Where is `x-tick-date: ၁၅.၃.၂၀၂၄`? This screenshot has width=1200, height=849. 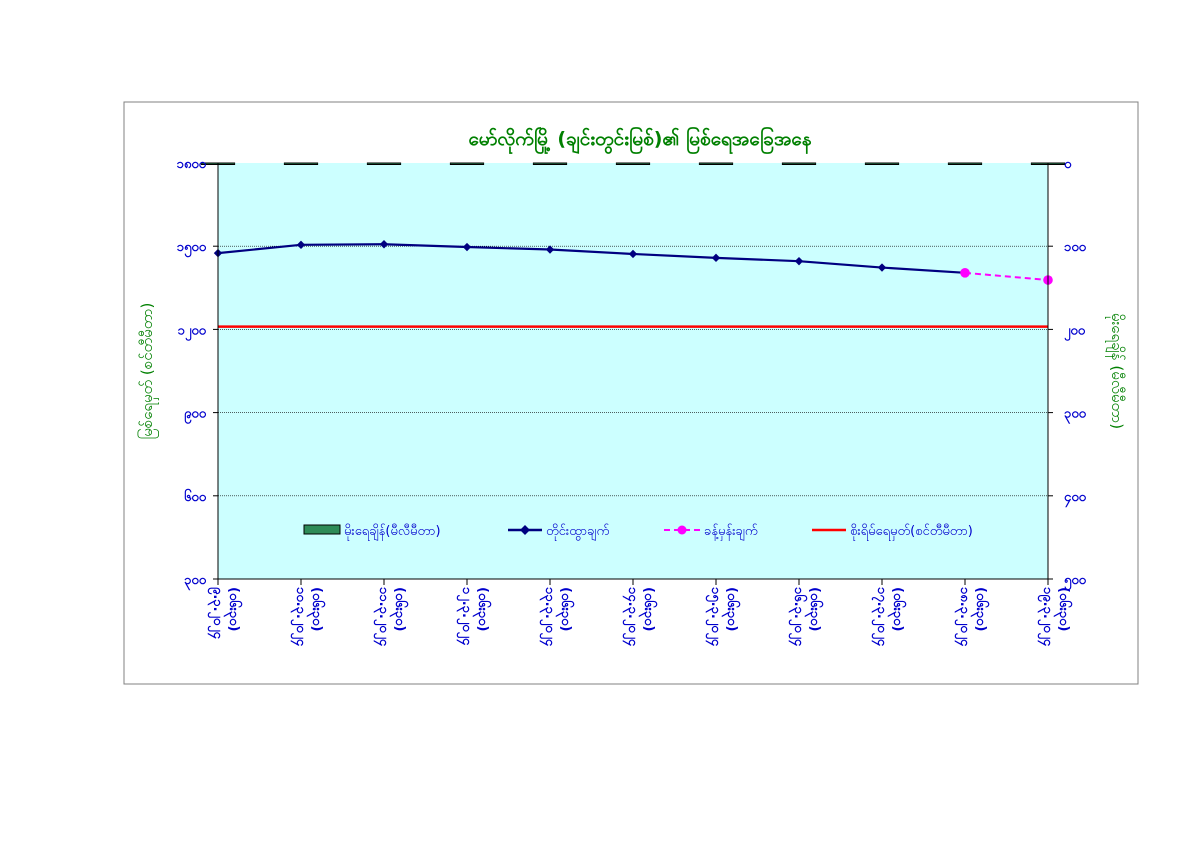 x-tick-date: ၁၅.၃.၂၀၂၄ is located at coordinates (714, 617).